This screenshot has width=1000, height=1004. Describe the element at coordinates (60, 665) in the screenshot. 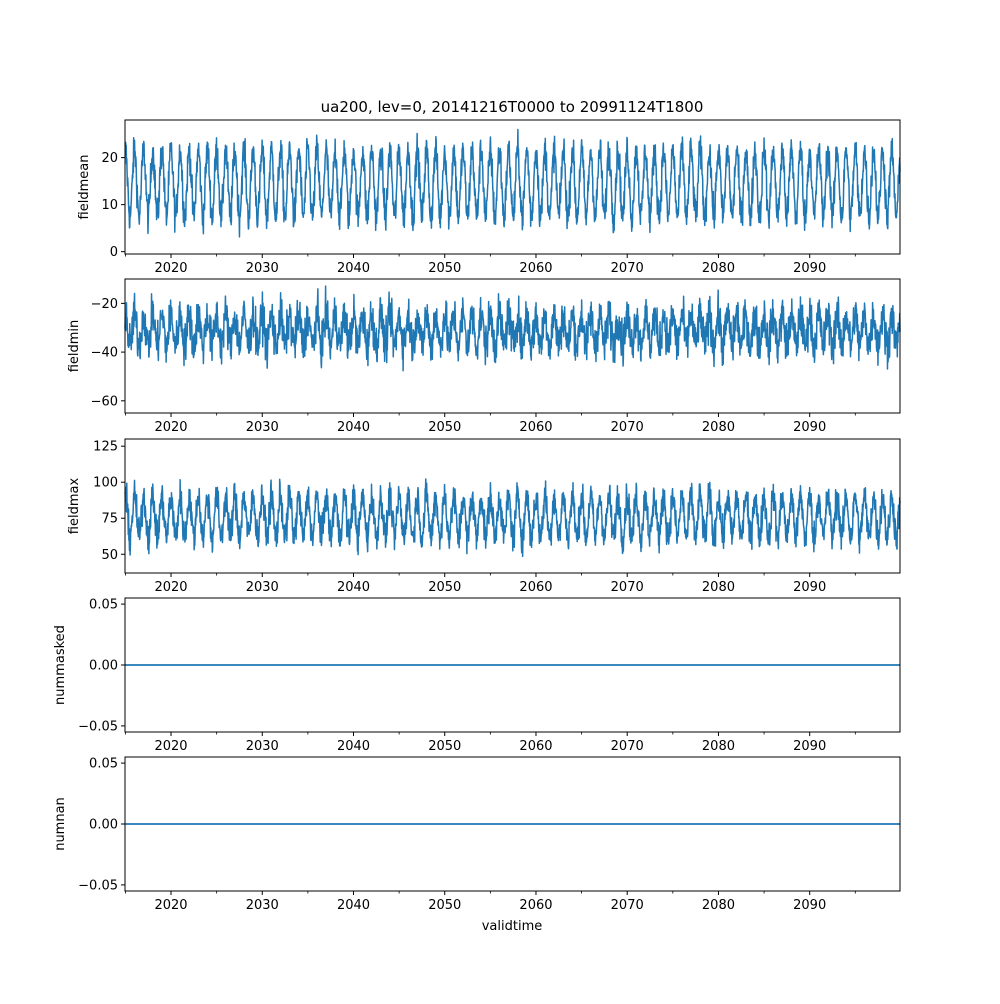

I see `y-axis-label-nummasked: nummasked` at that location.